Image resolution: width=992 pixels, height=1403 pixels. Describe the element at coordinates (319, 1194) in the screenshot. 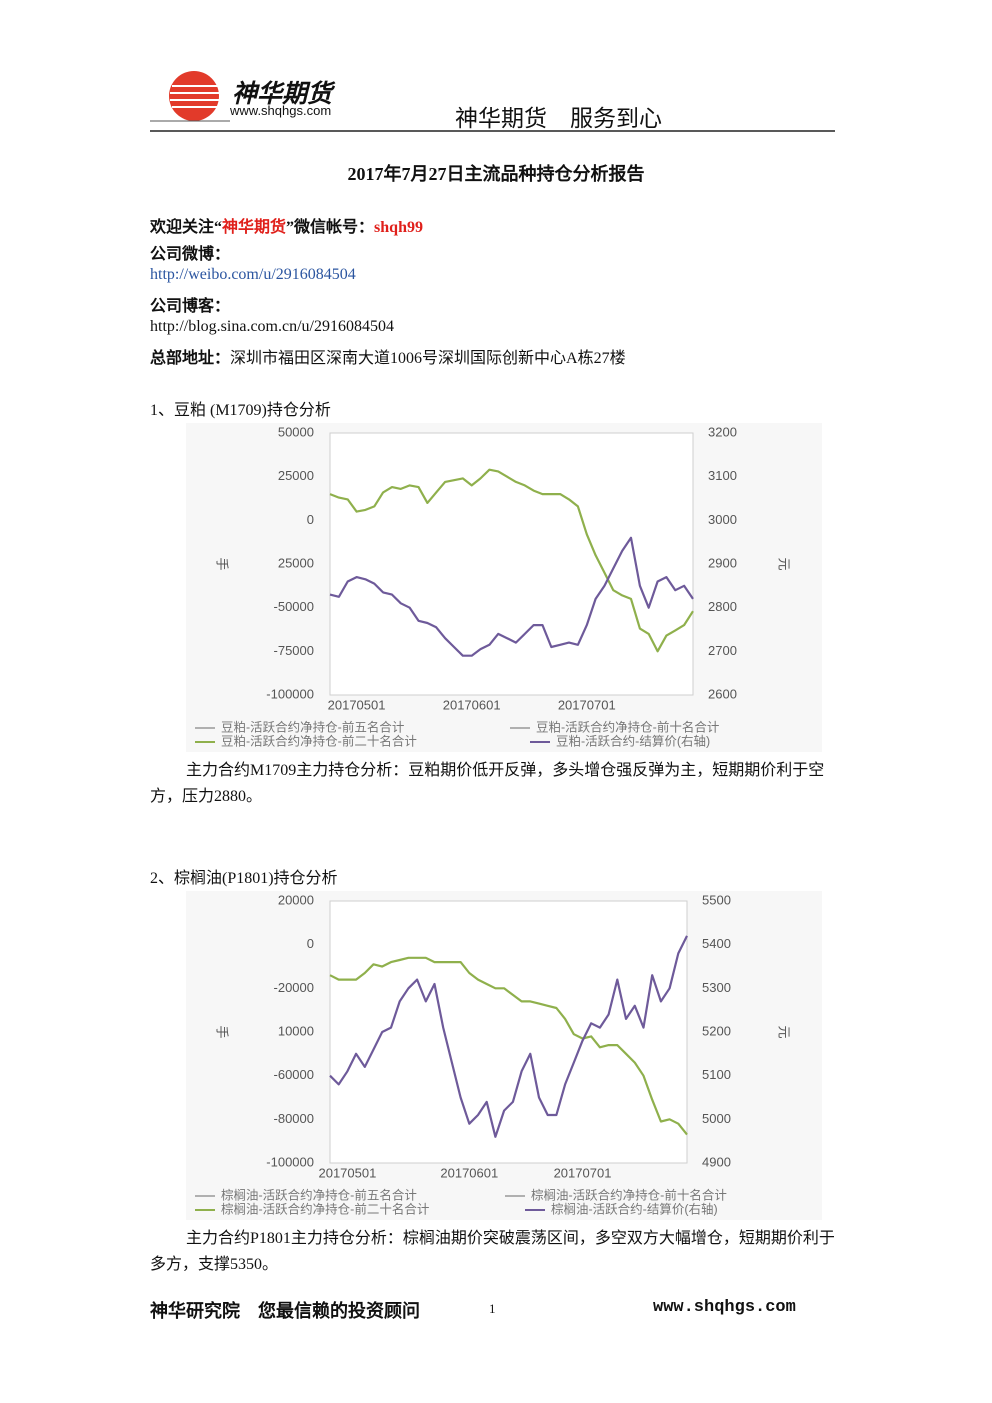

I see `legend-label: 棕榈油-活跃合约净持仓-前五名合计` at that location.